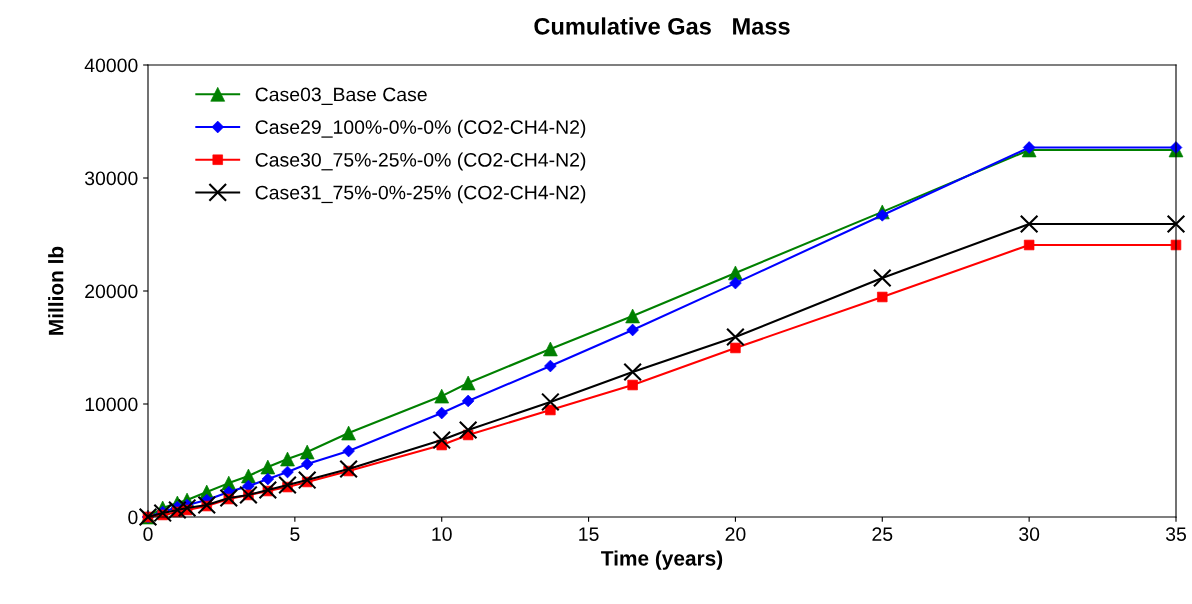  I want to click on legend-label: Case30_75%-25%-0% (CO2-CH4-N2), so click(420, 161).